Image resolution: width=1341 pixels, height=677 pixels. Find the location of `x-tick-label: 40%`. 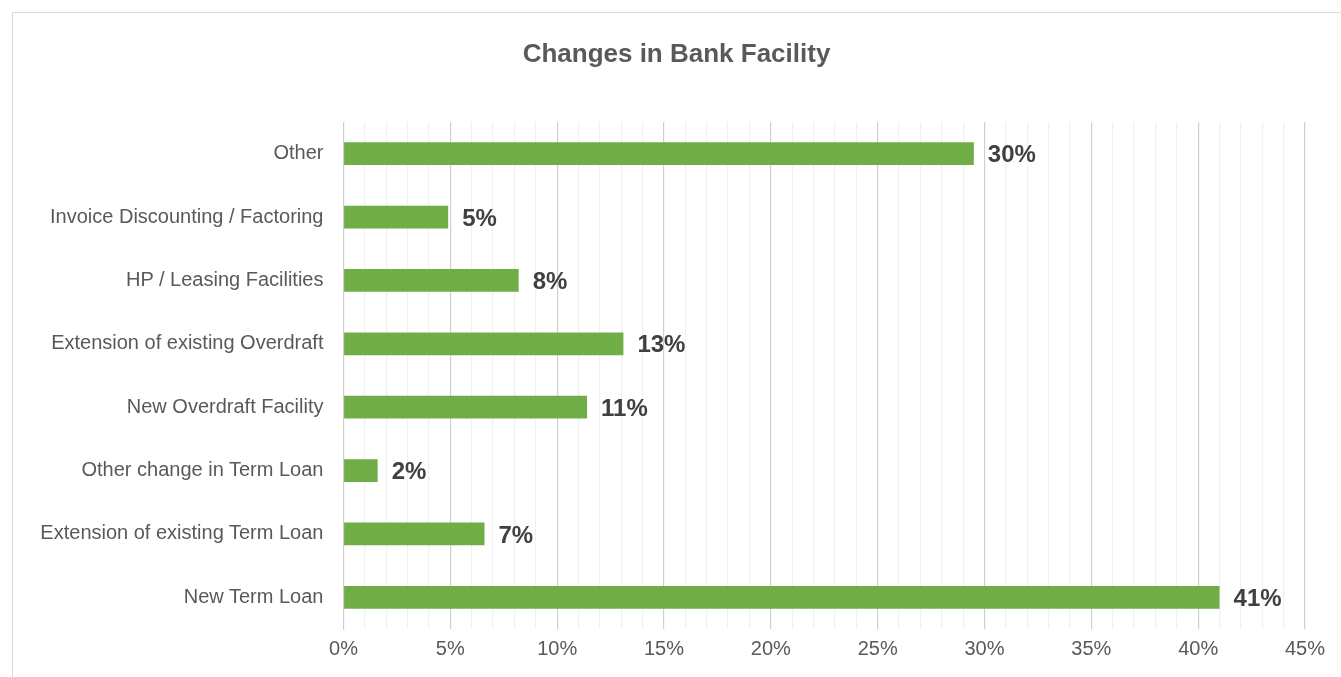

x-tick-label: 40% is located at coordinates (1198, 647).